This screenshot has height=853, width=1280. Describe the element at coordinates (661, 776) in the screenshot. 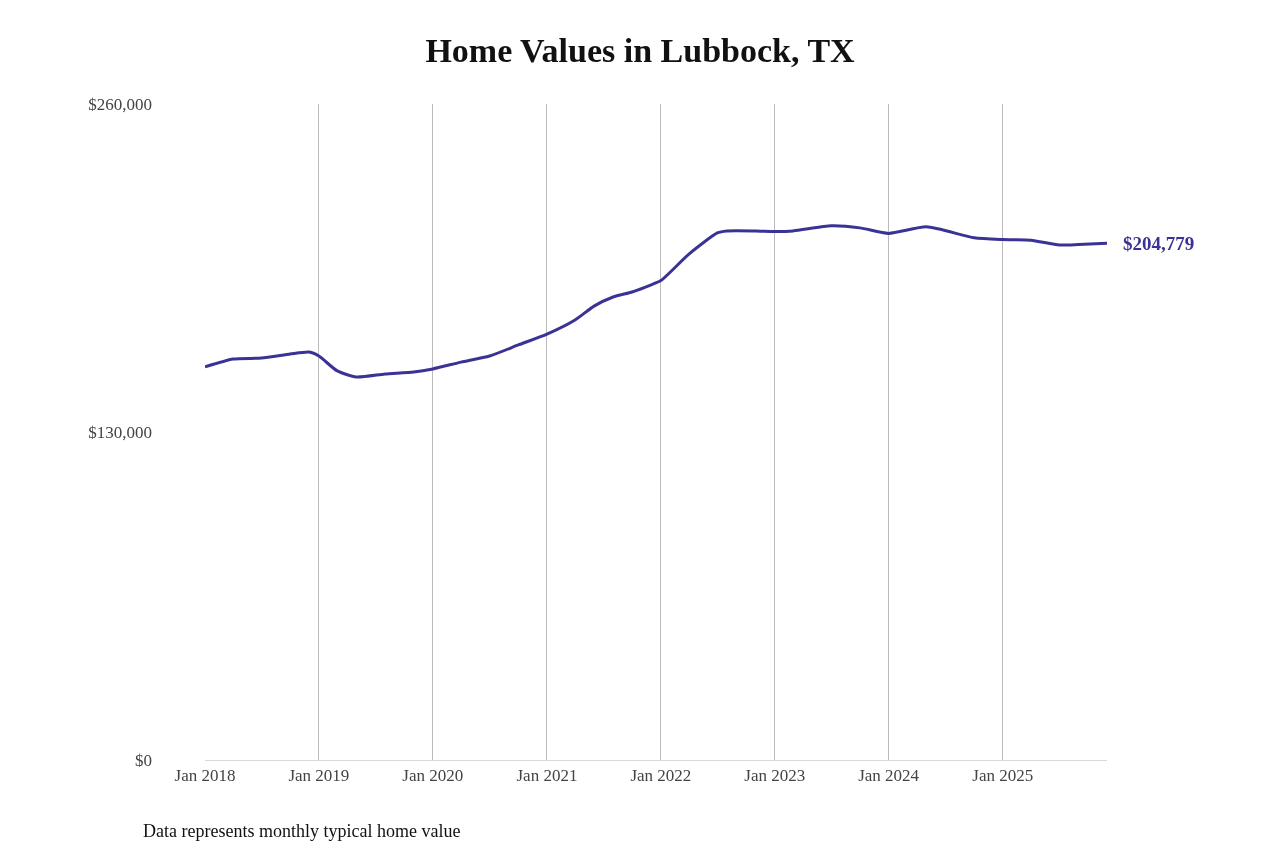

I see `x-tick-label: Jan 2022` at that location.